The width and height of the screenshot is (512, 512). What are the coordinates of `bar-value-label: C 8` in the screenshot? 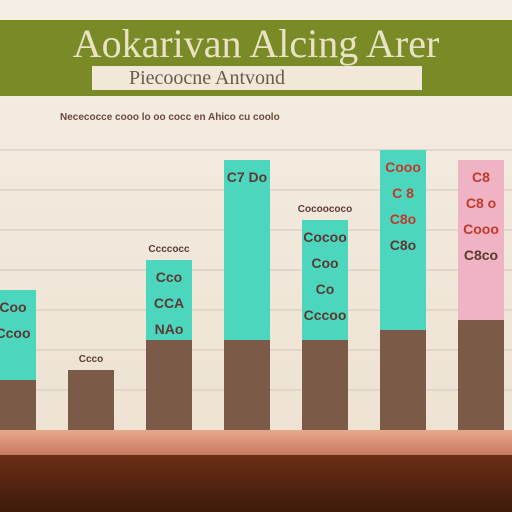 It's located at (403, 193).